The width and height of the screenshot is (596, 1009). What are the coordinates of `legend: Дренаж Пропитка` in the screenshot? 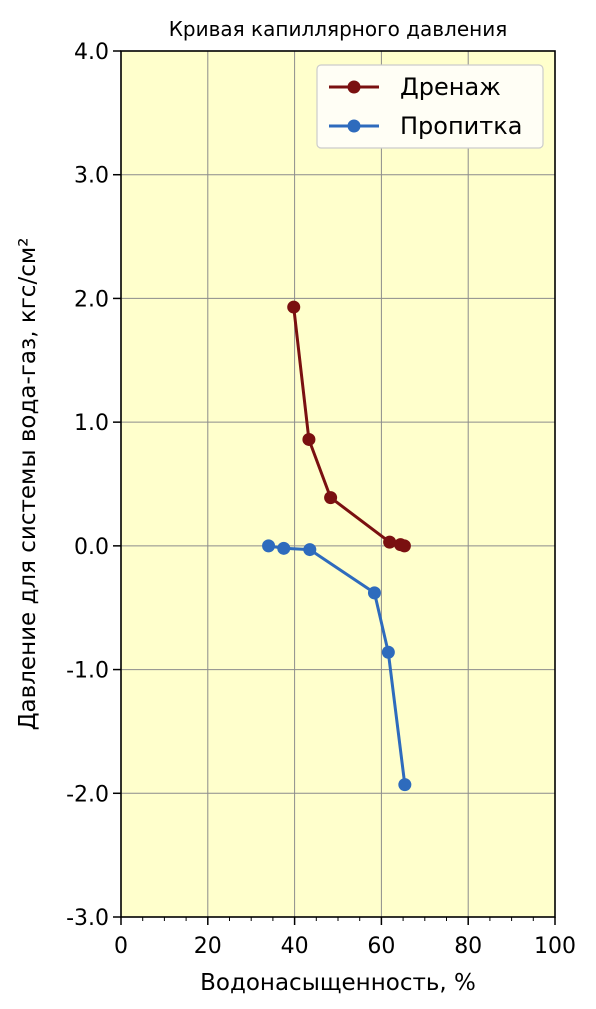 It's located at (430, 106).